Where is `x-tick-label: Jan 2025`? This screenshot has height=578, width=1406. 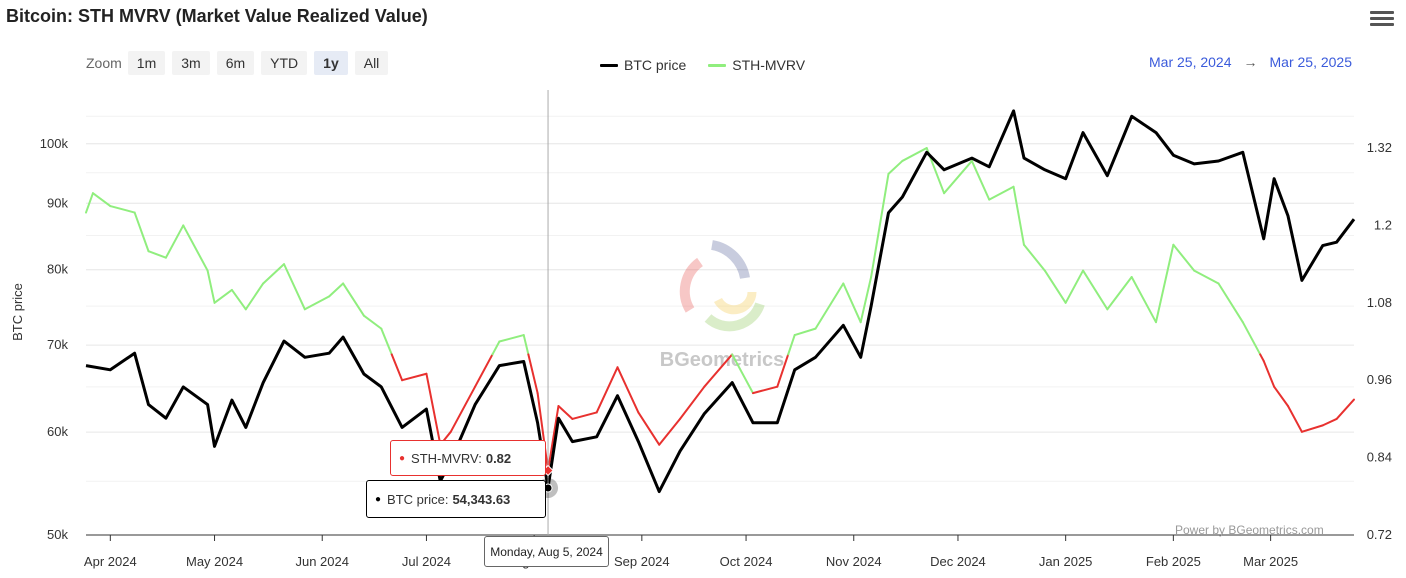
x-tick-label: Jan 2025 is located at coordinates (1066, 561).